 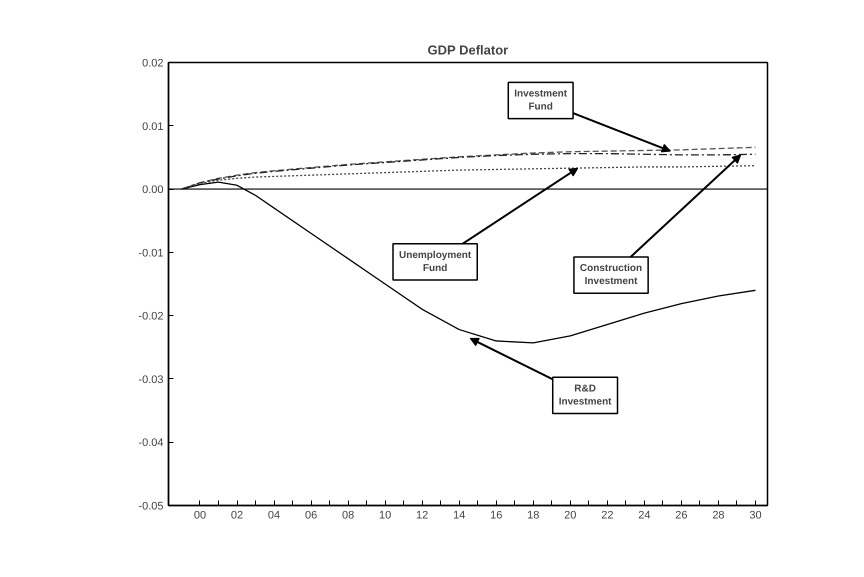 I want to click on x-tick-label: 28, so click(x=718, y=516).